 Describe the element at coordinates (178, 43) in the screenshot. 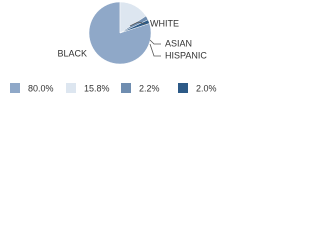

I see `slice-label: ASIAN` at that location.